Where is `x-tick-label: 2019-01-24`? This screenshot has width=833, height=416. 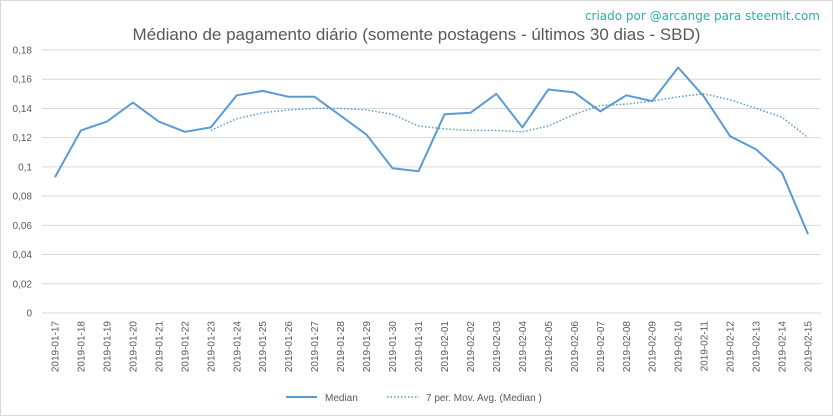
x-tick-label: 2019-01-24 is located at coordinates (237, 347).